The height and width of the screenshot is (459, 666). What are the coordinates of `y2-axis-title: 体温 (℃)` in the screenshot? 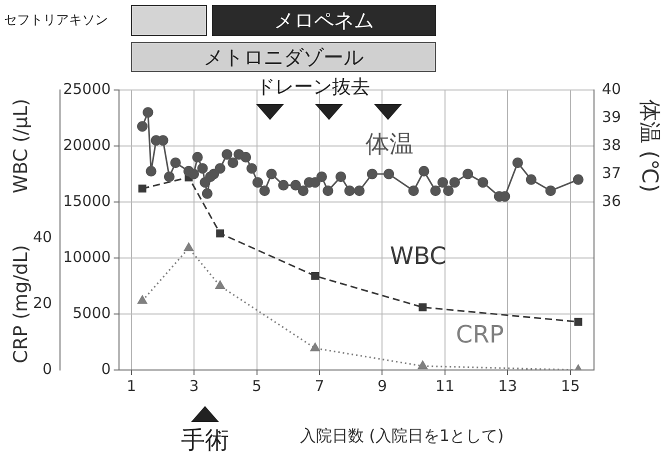 It's located at (649, 146).